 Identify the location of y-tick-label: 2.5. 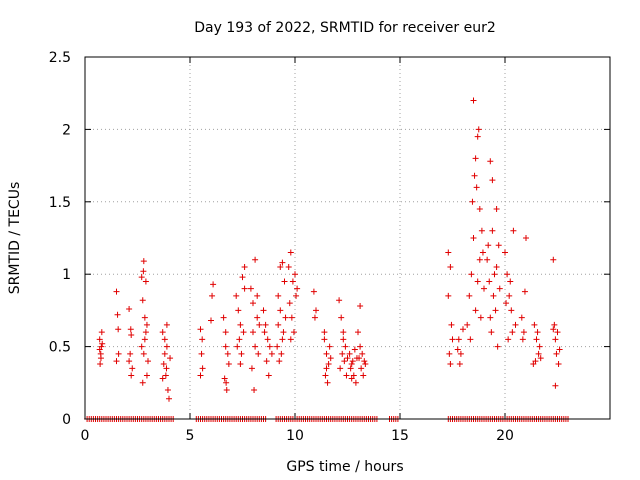
(60, 58).